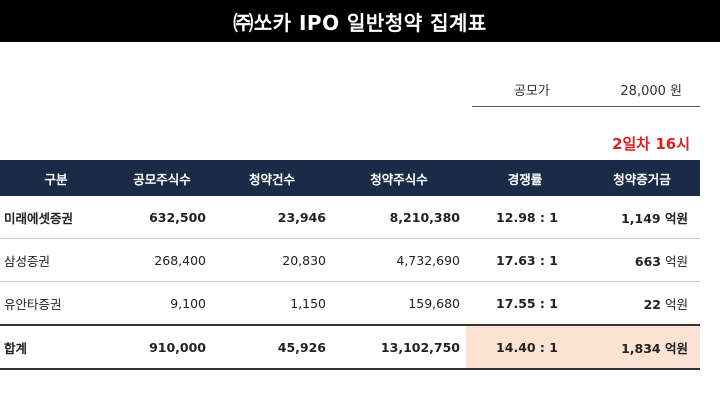  I want to click on offered-shares: 9,100, so click(162, 303).